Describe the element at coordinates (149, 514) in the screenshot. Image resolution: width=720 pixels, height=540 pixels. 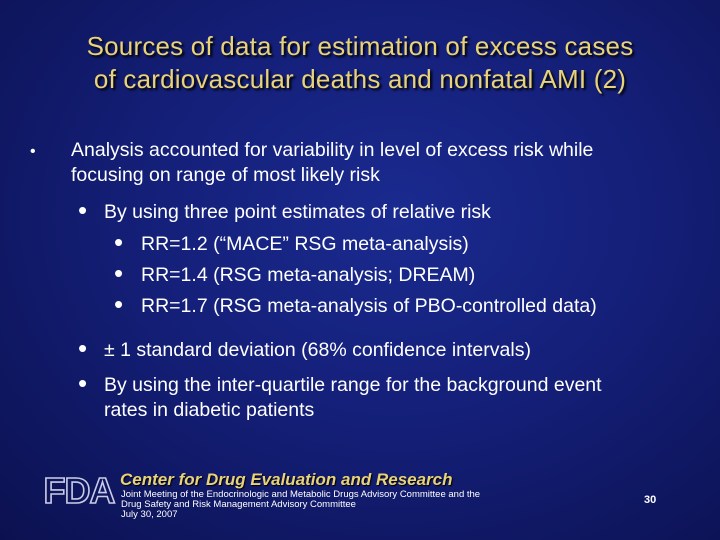
I see `footer-meeting-date: July 30, 2007` at that location.